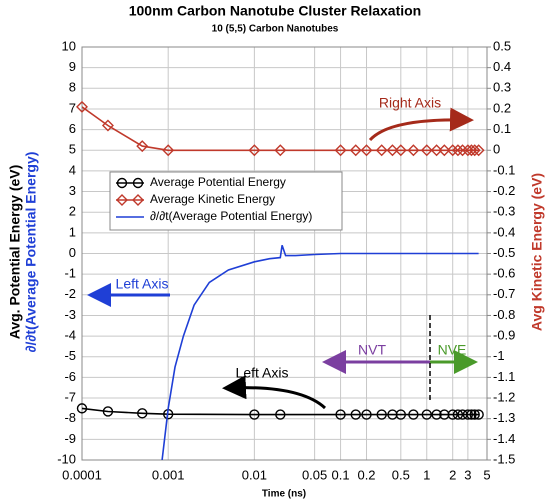 The width and height of the screenshot is (550, 504). What do you see at coordinates (502, 87) in the screenshot?
I see `y2-tick-label: 0.3` at bounding box center [502, 87].